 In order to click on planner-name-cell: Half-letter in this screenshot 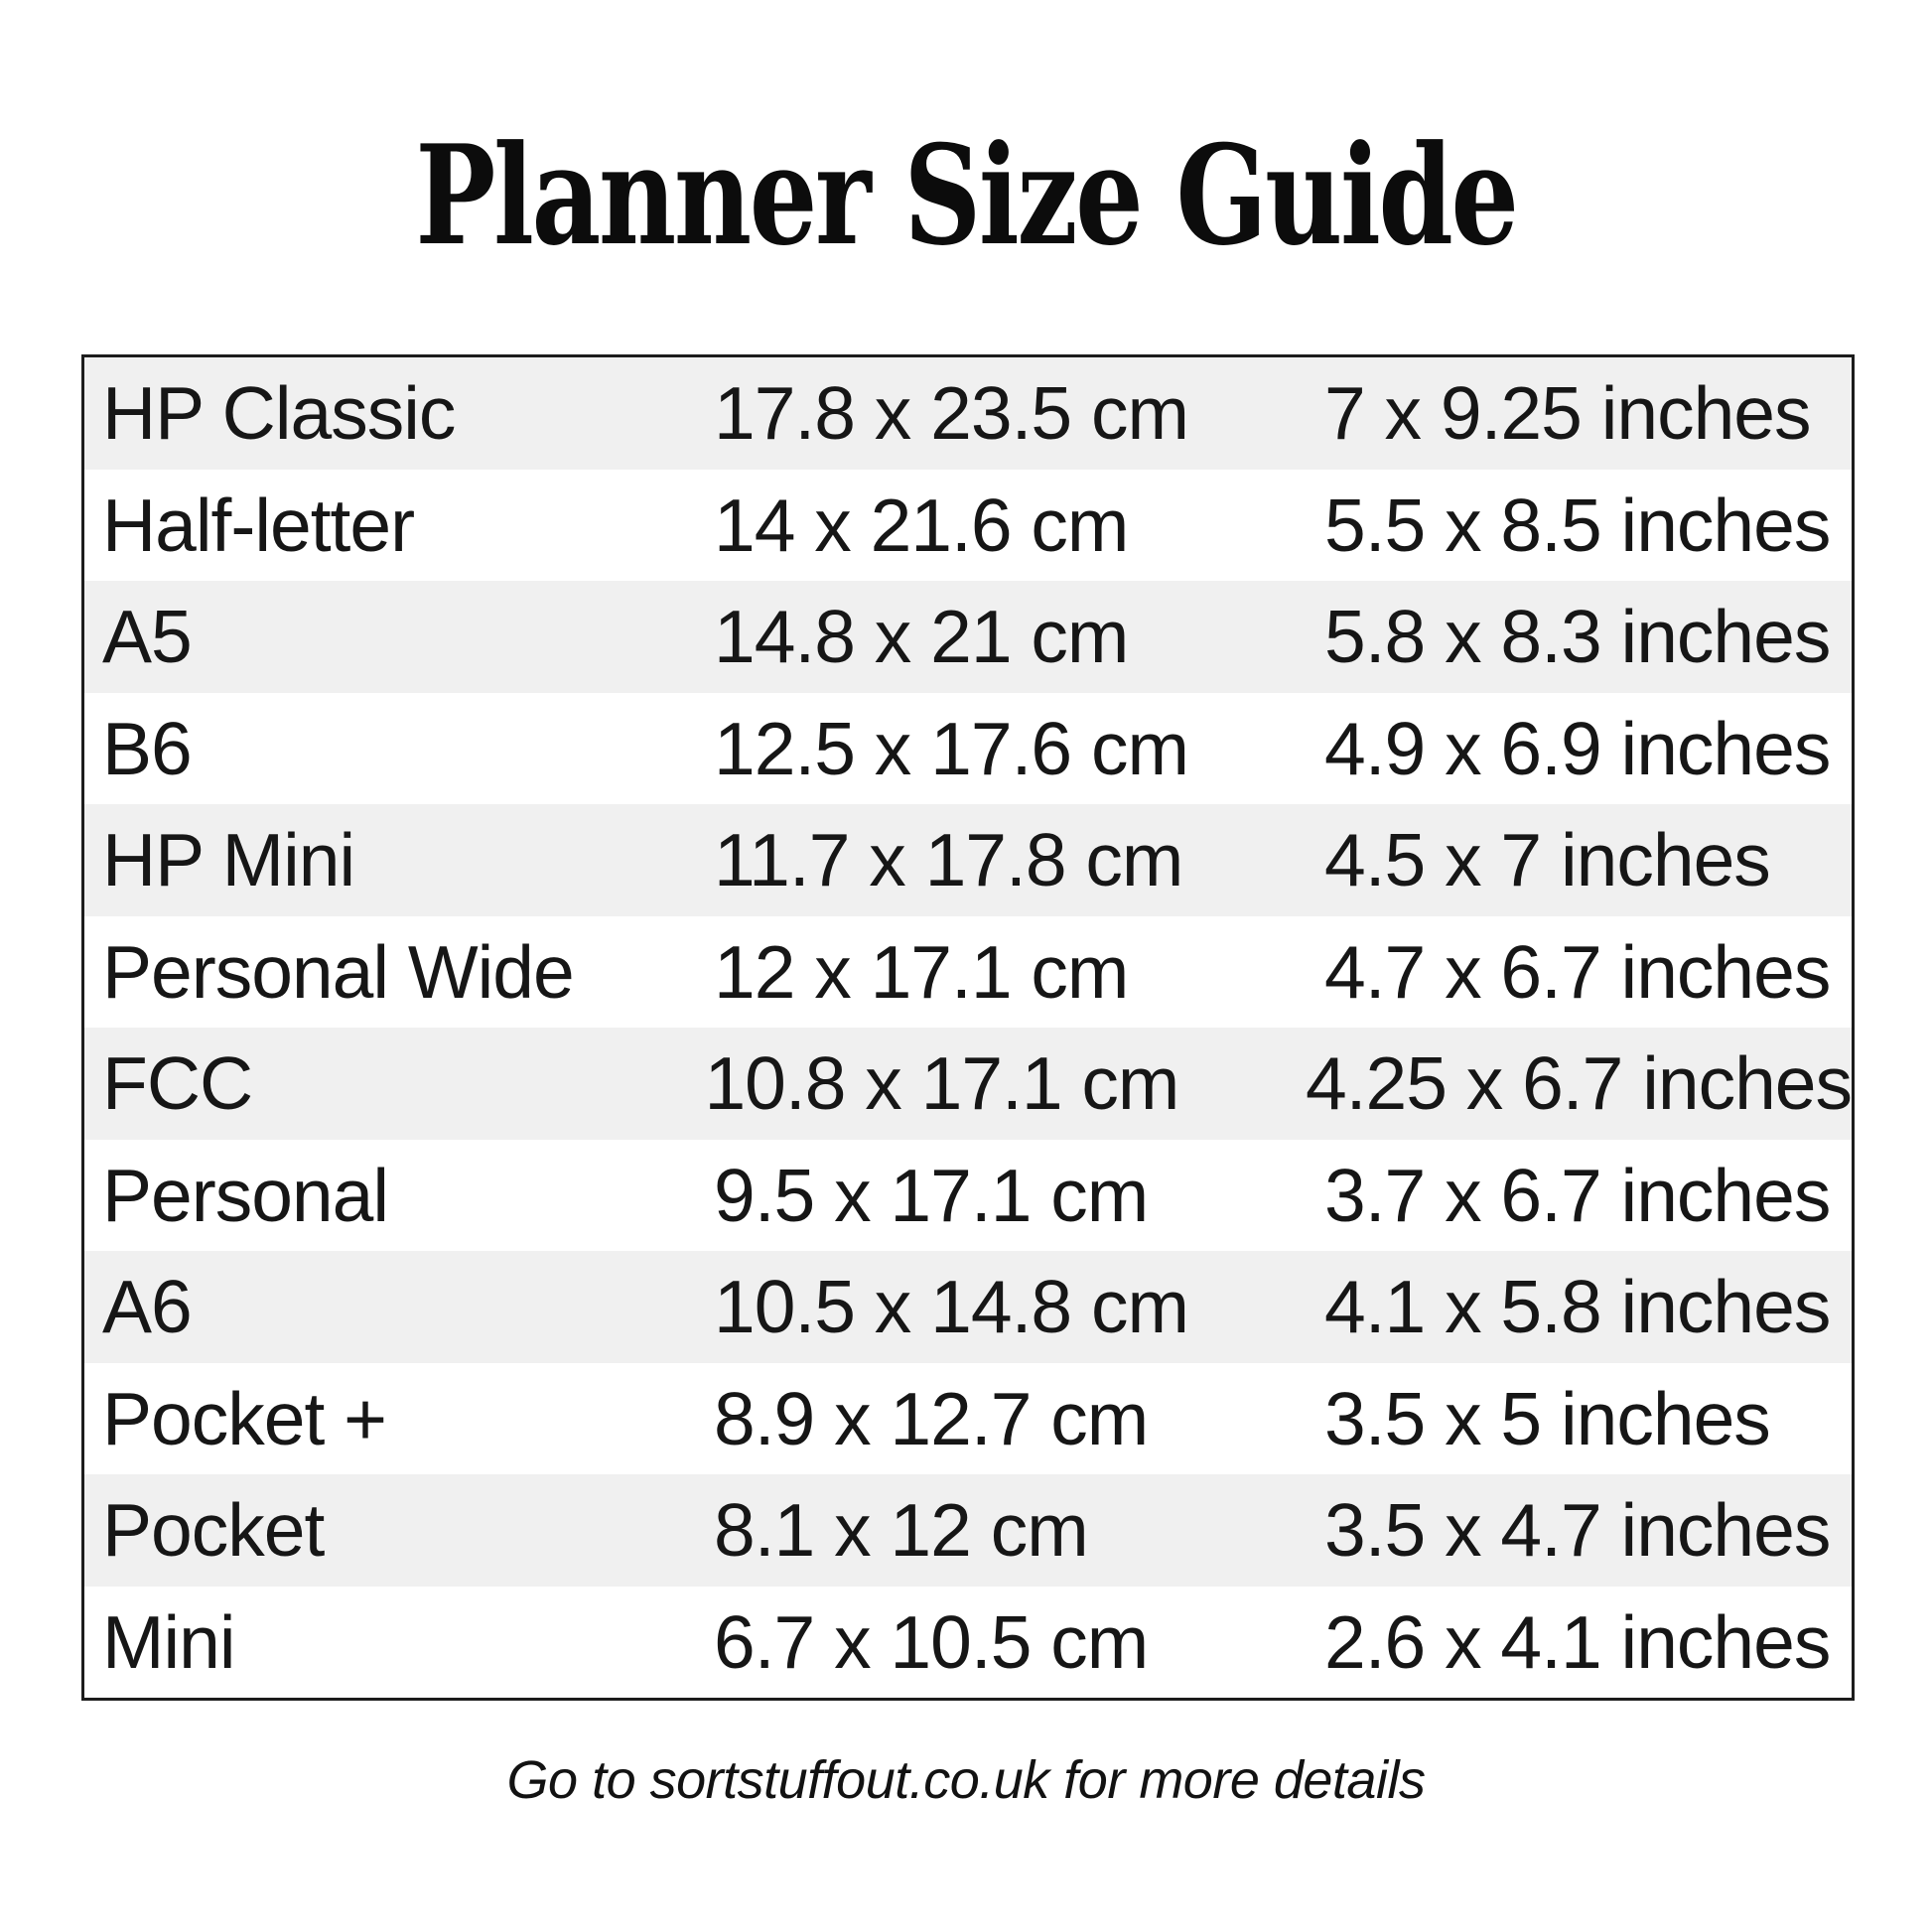, I will do `click(259, 525)`.